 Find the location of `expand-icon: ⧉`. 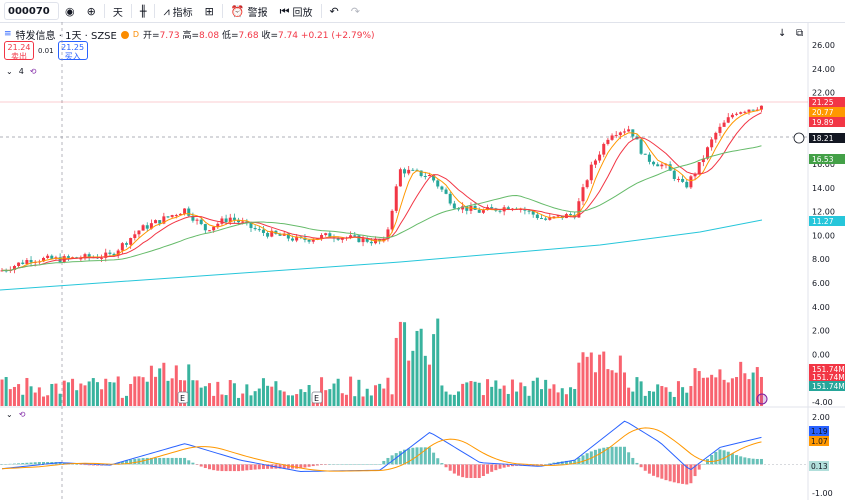

expand-icon: ⧉ is located at coordinates (800, 33).